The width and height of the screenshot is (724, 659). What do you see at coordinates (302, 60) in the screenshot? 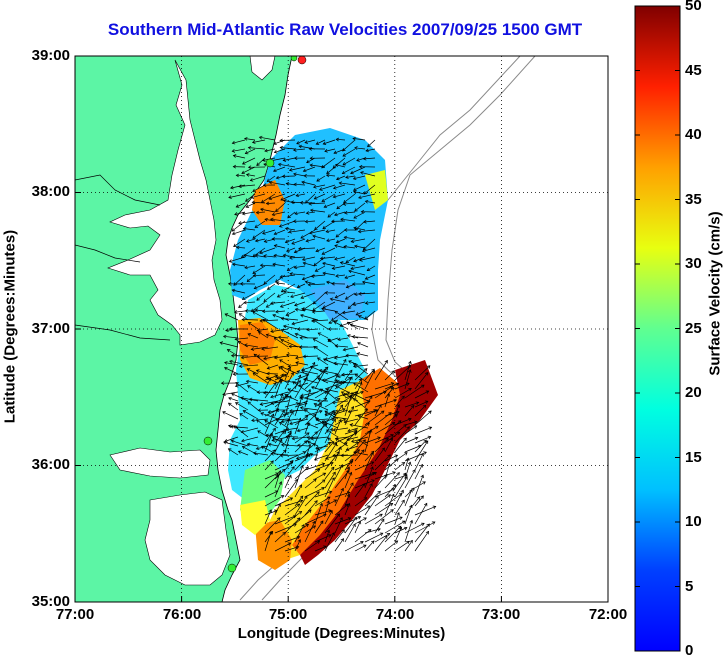
I see `station-marker-active` at bounding box center [302, 60].